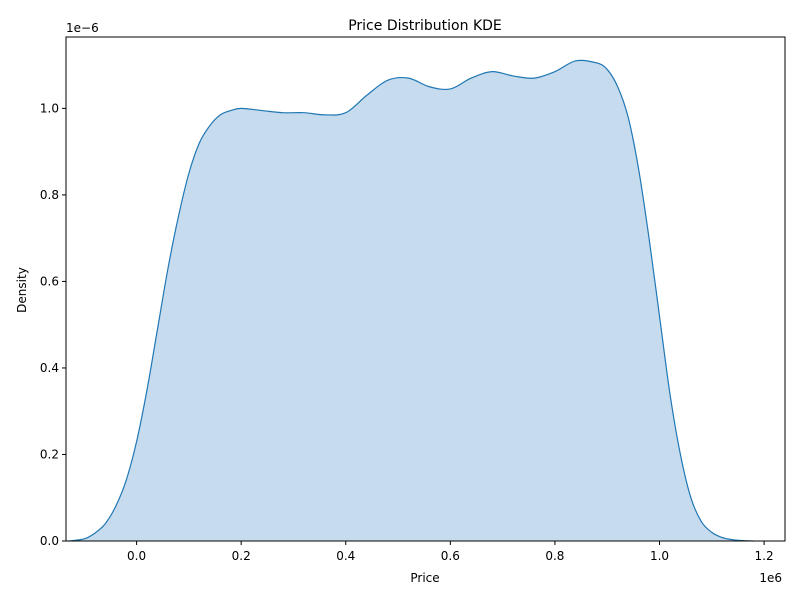 This screenshot has height=600, width=800. I want to click on y-tick-label: 0.6, so click(49, 281).